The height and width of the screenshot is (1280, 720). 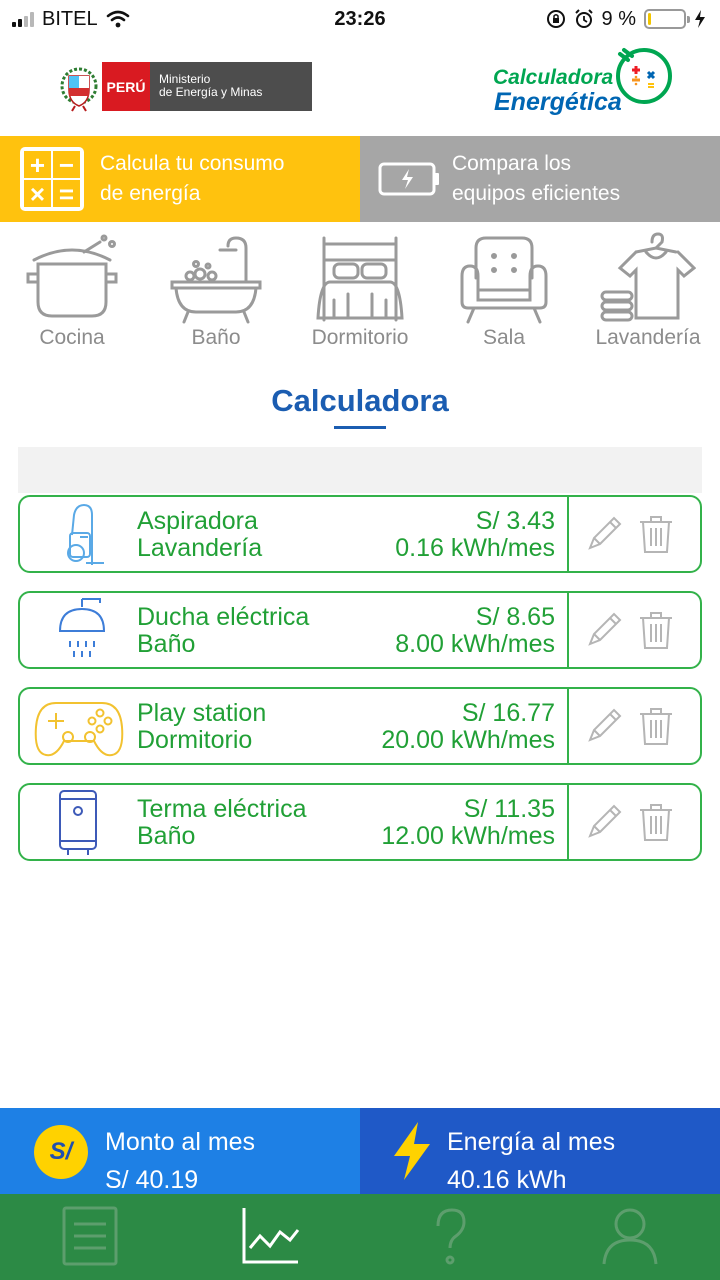 What do you see at coordinates (648, 337) in the screenshot?
I see `room-label: Lavandería` at bounding box center [648, 337].